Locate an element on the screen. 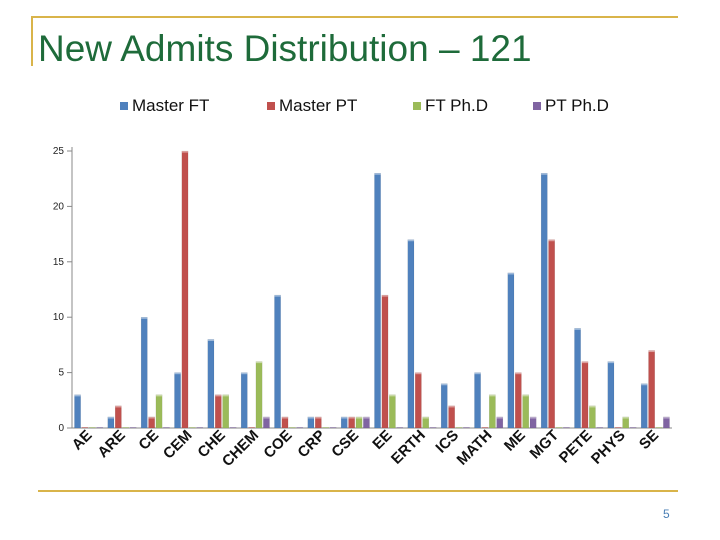  x-tick-label: MGT is located at coordinates (545, 445).